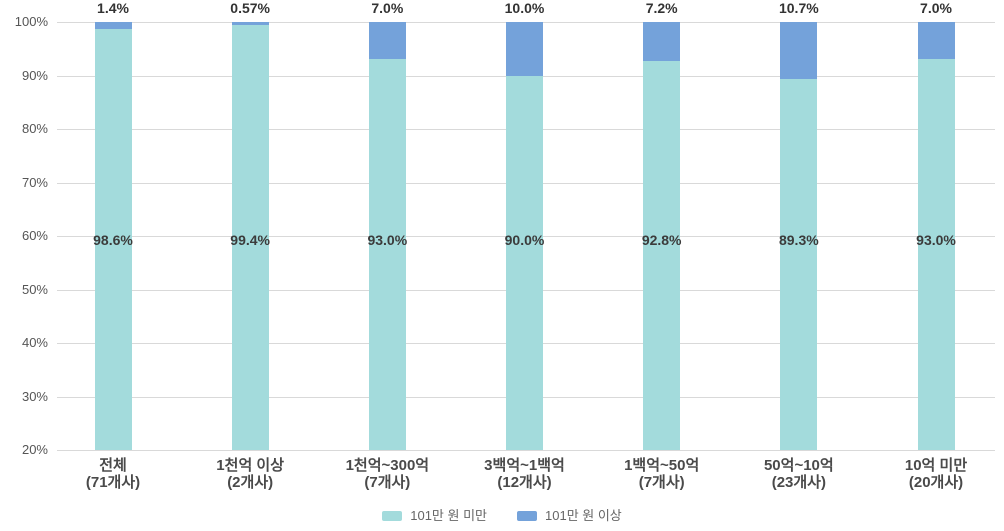 The width and height of the screenshot is (1004, 531). What do you see at coordinates (250, 465) in the screenshot?
I see `category-name: 1천억 이상` at bounding box center [250, 465].